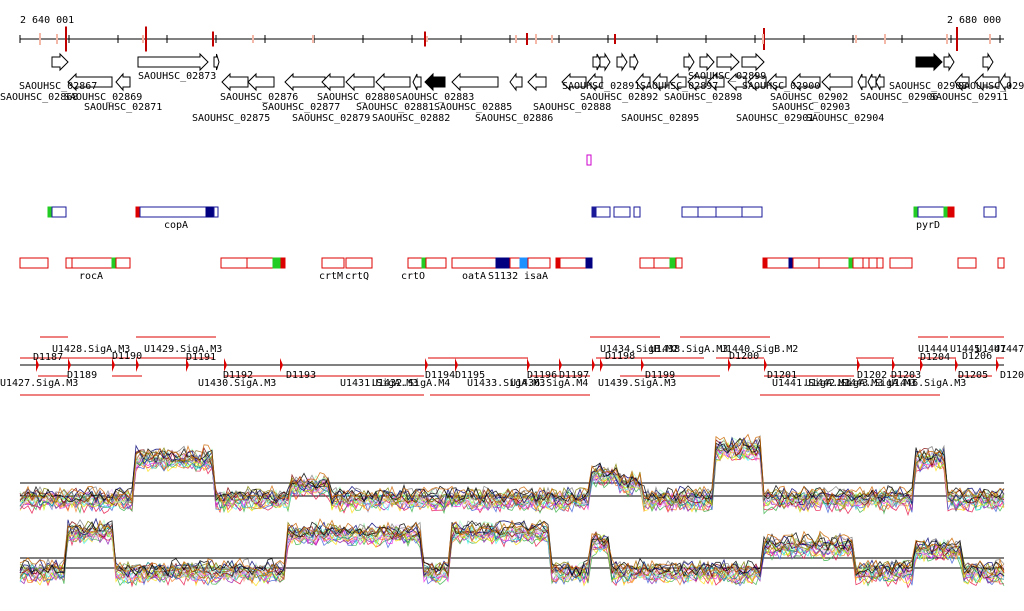 The image size is (1024, 611). What do you see at coordinates (899, 97) in the screenshot?
I see `gene-label: SAOUHSC_02906` at bounding box center [899, 97].